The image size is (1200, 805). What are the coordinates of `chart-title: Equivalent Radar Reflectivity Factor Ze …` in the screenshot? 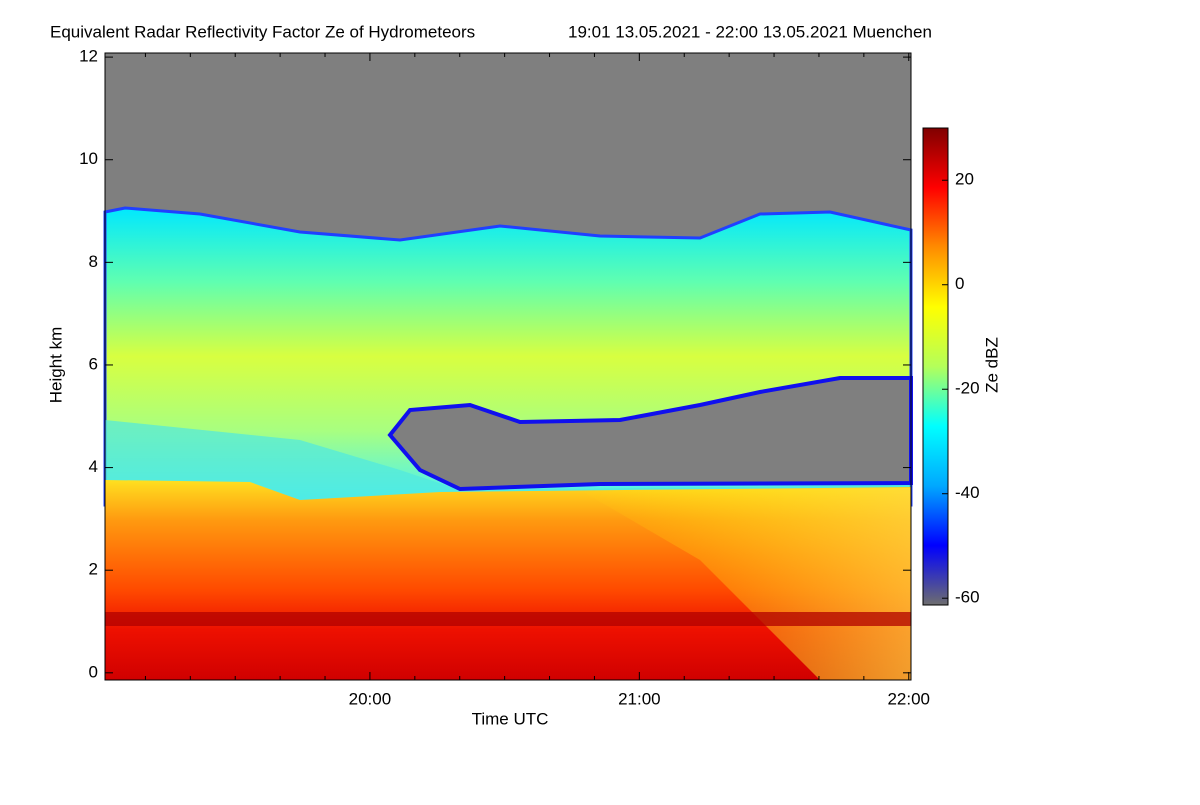 It's located at (262, 31).